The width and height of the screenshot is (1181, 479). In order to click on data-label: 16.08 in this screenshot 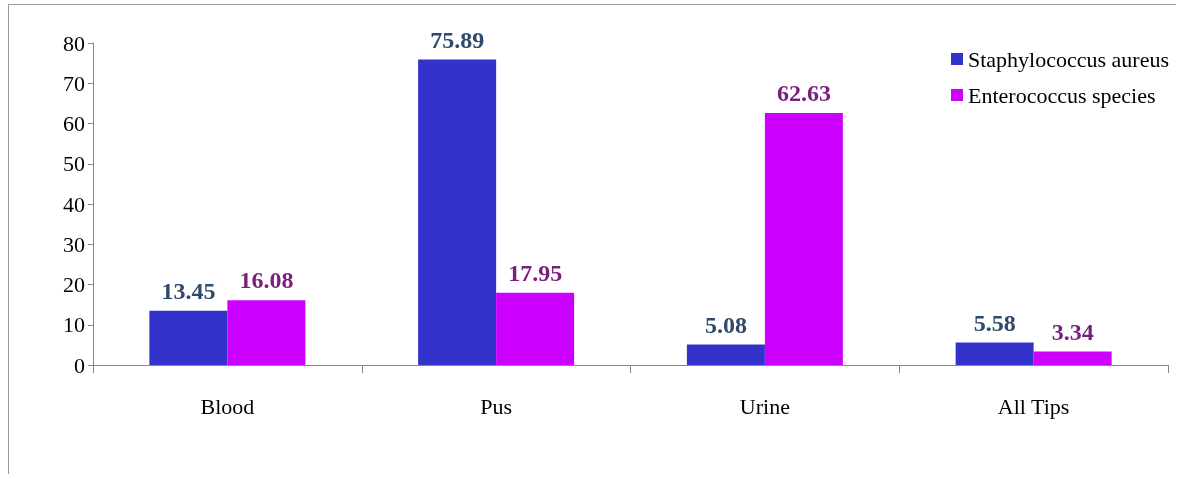, I will do `click(266, 280)`.